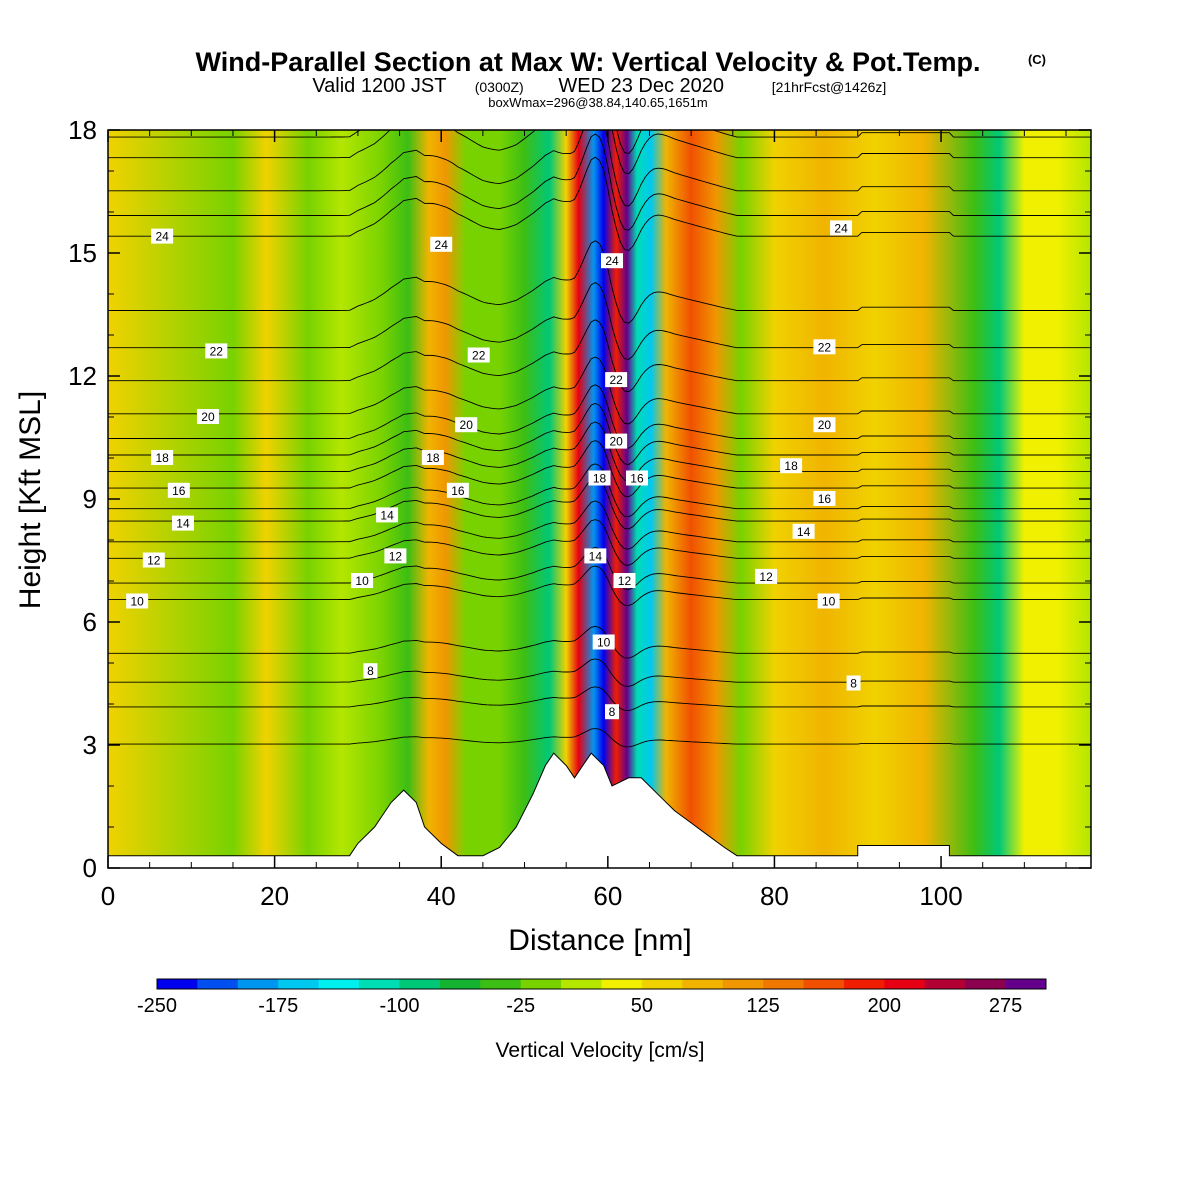  Describe the element at coordinates (379, 86) in the screenshot. I see `valid-prefix: Valid 1200 JST` at that location.